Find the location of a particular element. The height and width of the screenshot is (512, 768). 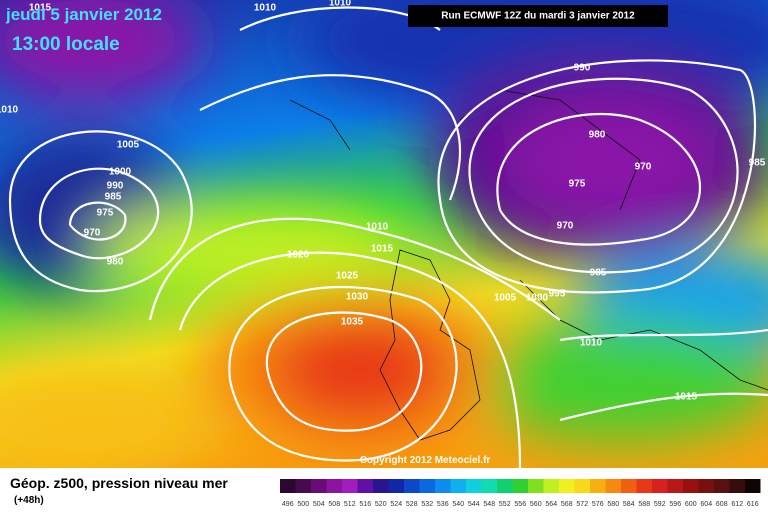

isobar-label: 1025 is located at coordinates (347, 276).